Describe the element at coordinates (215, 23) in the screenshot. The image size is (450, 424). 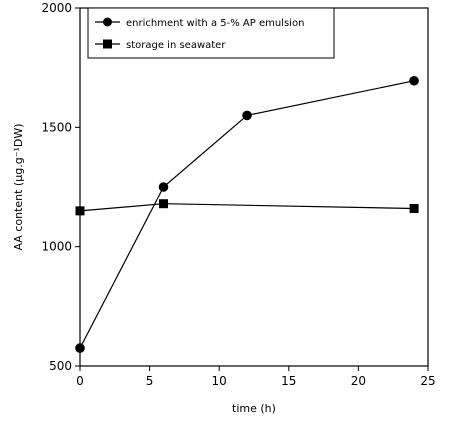
I see `legend-label-enrichment: enrichment with a 5-% AP emulsion` at that location.